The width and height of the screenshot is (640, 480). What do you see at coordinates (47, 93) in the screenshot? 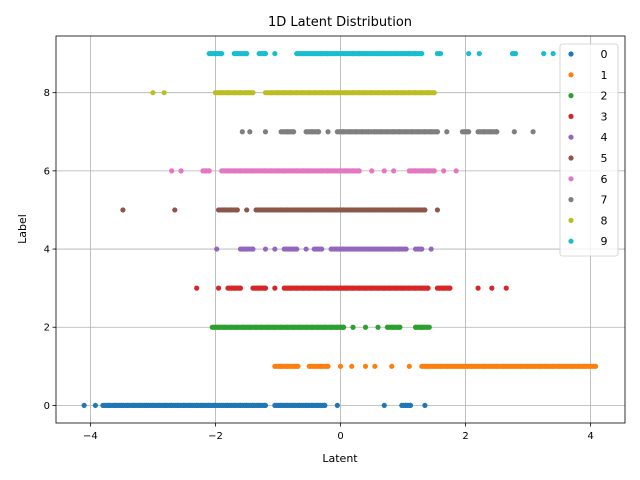
I see `y-tick-label: 8` at bounding box center [47, 93].